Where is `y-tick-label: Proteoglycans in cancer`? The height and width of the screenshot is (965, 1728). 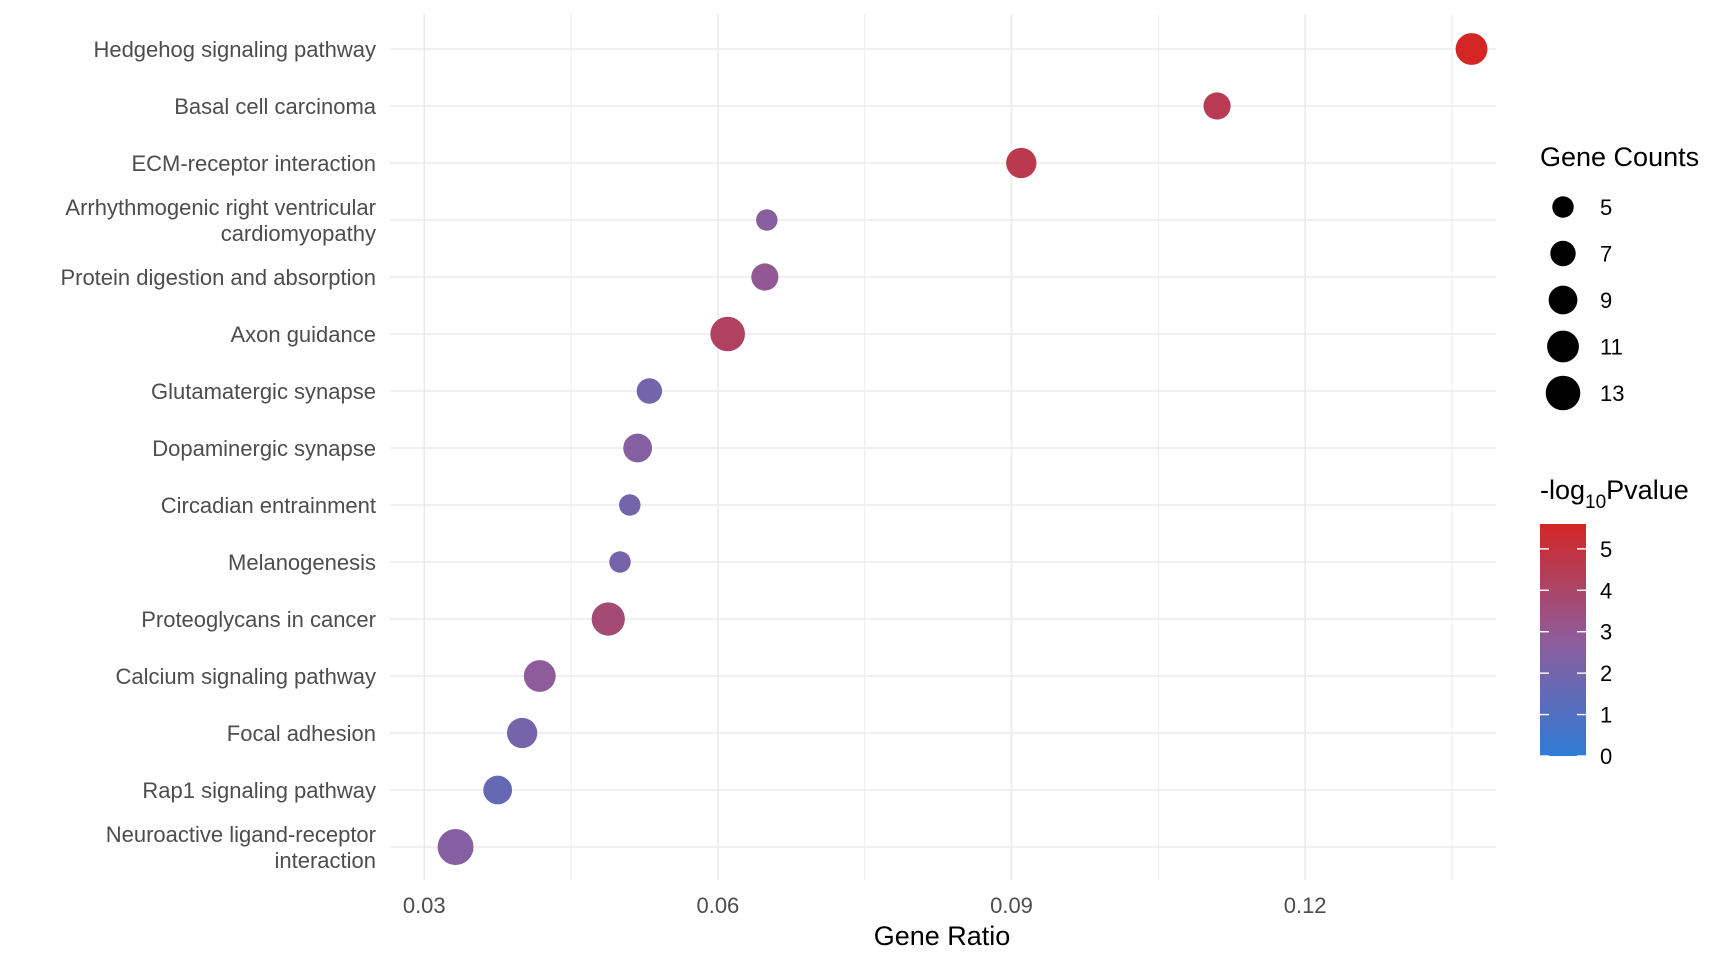 y-tick-label: Proteoglycans in cancer is located at coordinates (258, 619).